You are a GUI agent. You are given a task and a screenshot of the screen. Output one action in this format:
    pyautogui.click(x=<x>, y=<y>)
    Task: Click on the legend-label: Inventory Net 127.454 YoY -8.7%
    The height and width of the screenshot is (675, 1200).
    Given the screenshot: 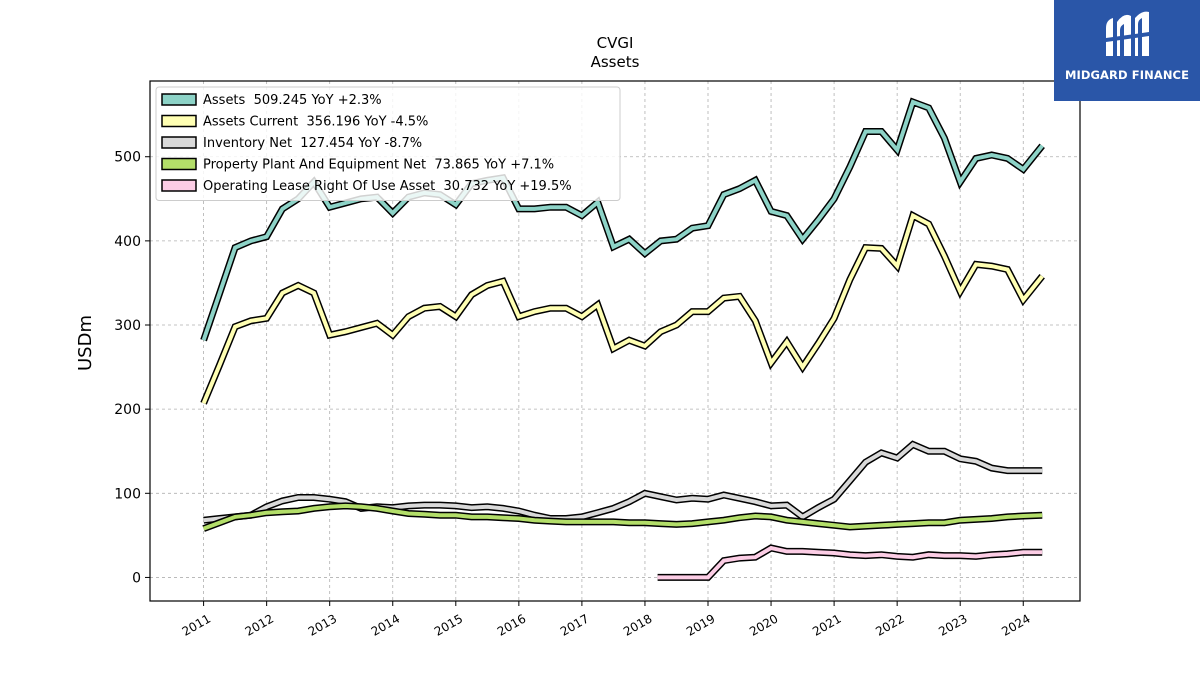 What is the action you would take?
    pyautogui.click(x=312, y=143)
    